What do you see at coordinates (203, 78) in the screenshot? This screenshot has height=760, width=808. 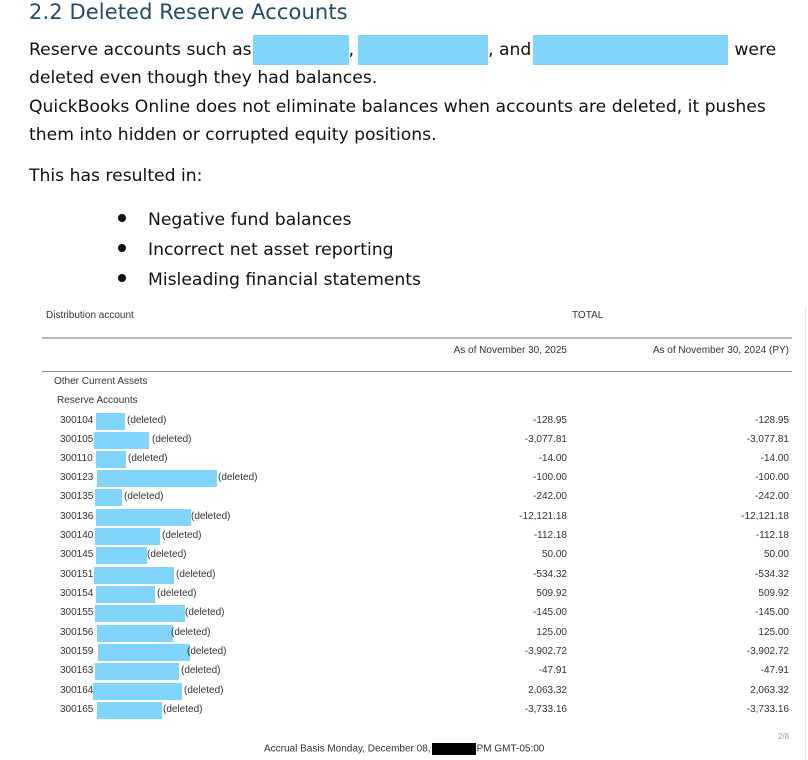 I see `paragraph-line-2: deleted even though they had balances.` at bounding box center [203, 78].